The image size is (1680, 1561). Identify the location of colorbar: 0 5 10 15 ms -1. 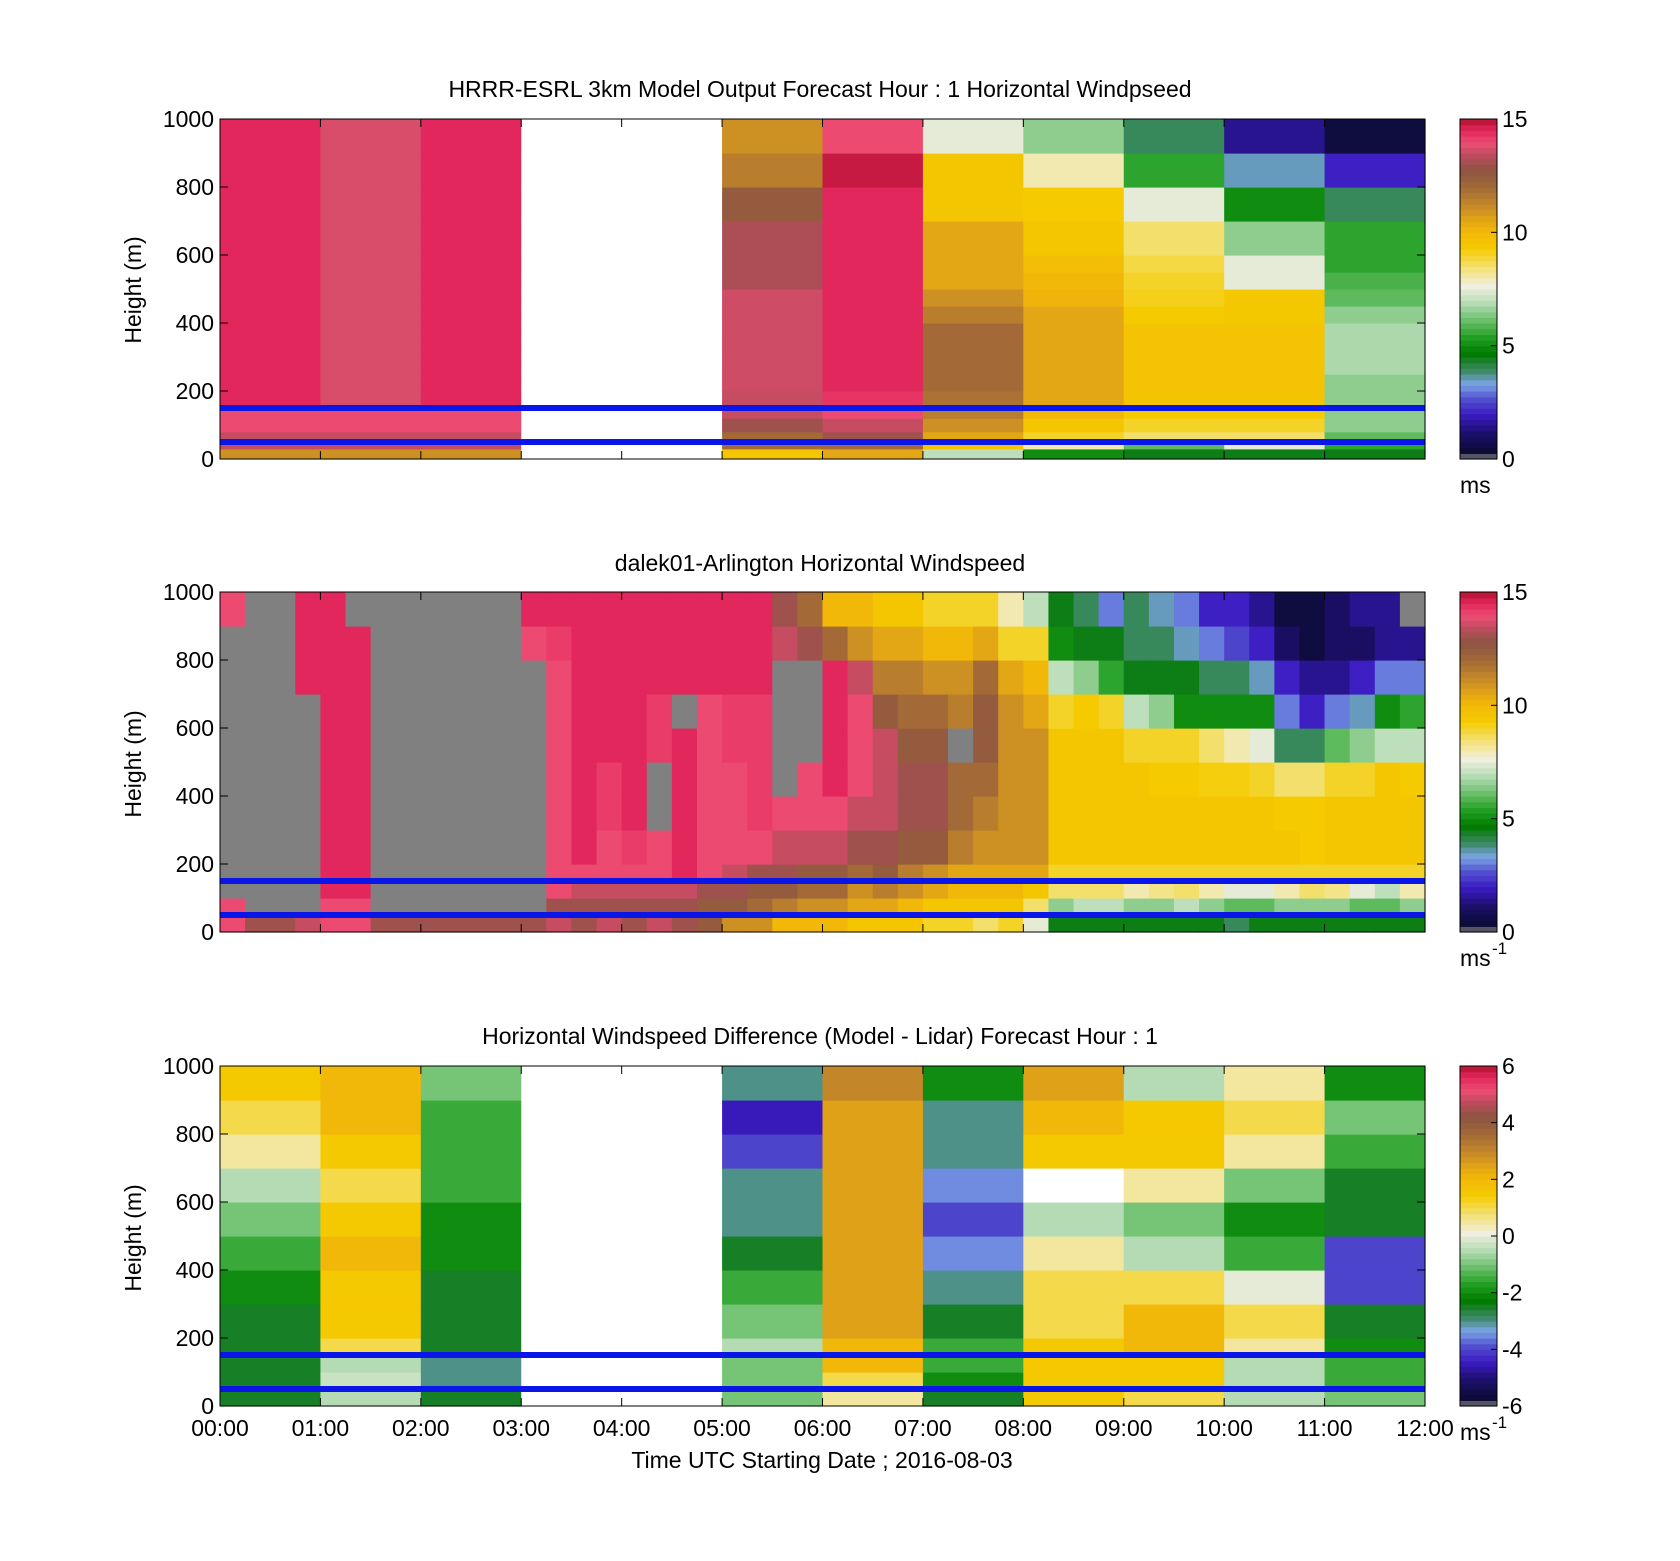
(1493, 775).